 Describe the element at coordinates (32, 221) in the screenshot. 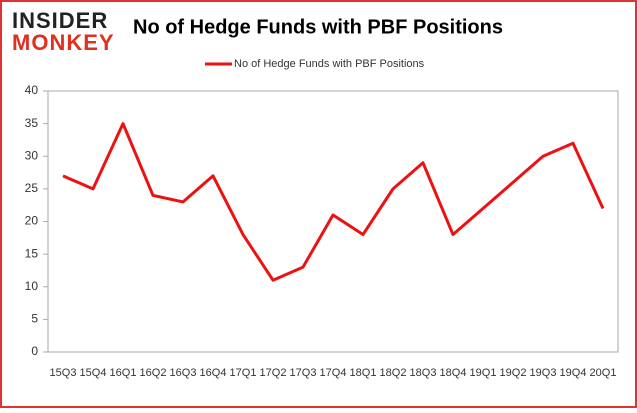

I see `y-tick-label: 20` at that location.